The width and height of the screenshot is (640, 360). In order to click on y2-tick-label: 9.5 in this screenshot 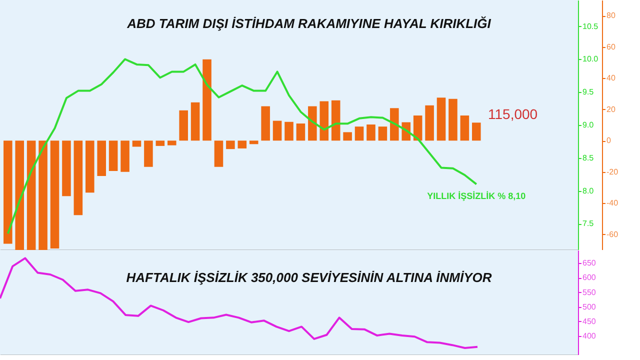, I will do `click(588, 92)`.